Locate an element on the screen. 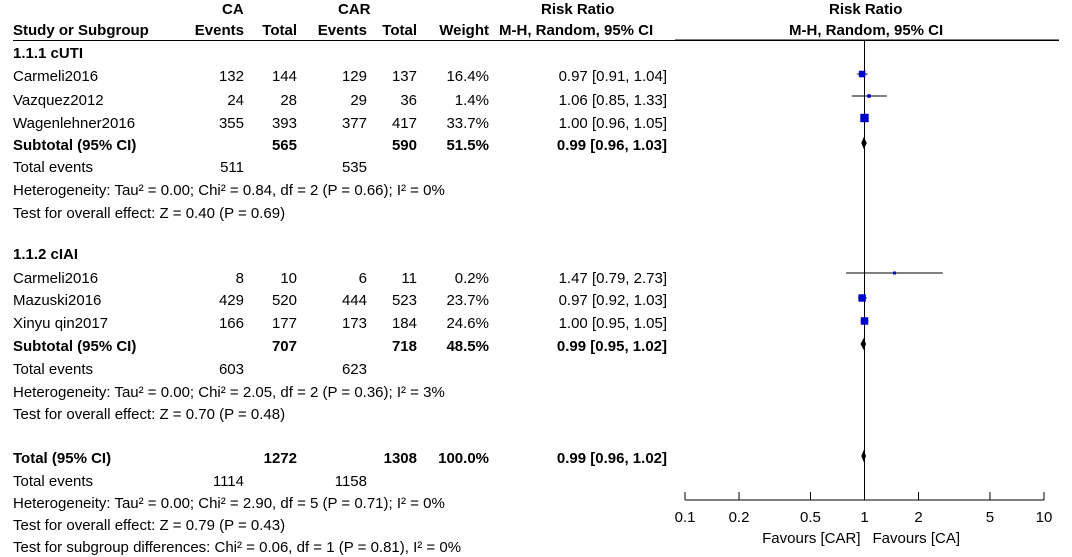 The image size is (1072, 557). subtotal-ci: 0.99 [0.96, 1.03] is located at coordinates (611, 145).